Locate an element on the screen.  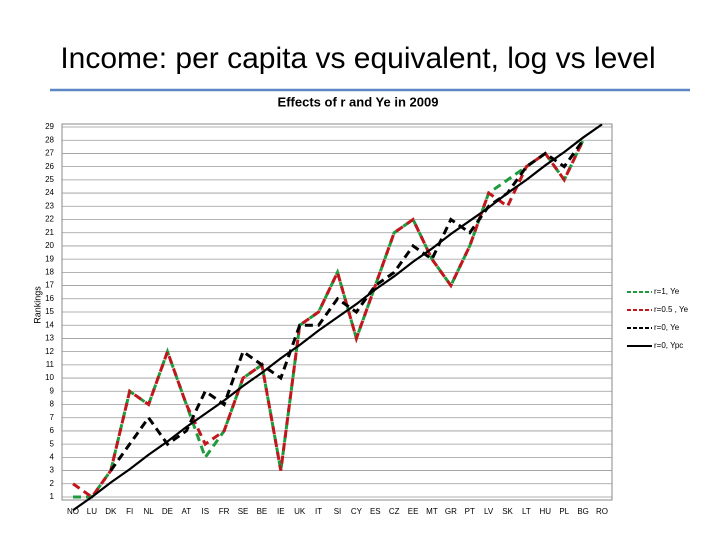
y-tick-label: 4 is located at coordinates (52, 456).